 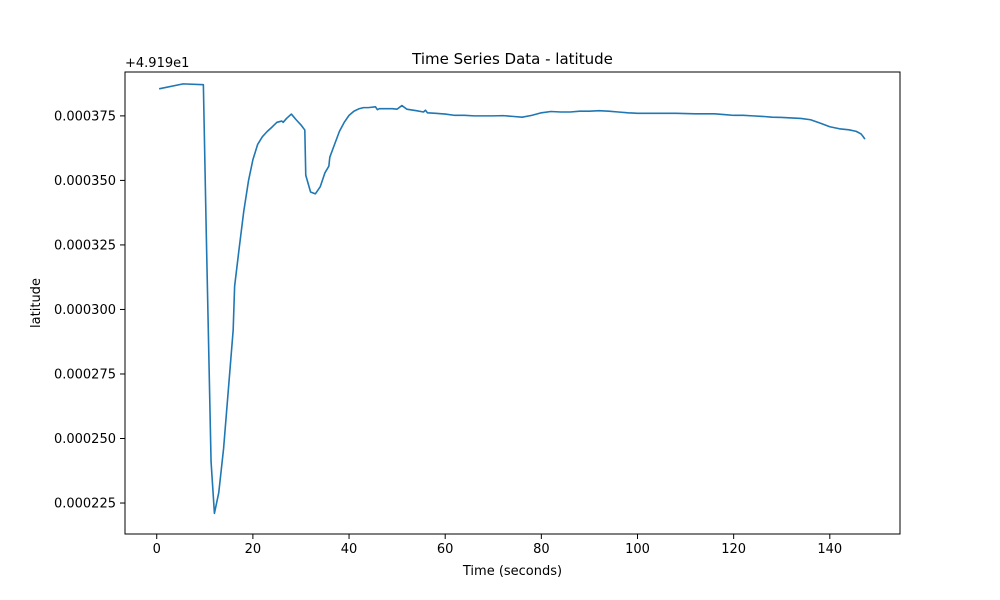 What do you see at coordinates (253, 549) in the screenshot?
I see `x-tick-label: 20` at bounding box center [253, 549].